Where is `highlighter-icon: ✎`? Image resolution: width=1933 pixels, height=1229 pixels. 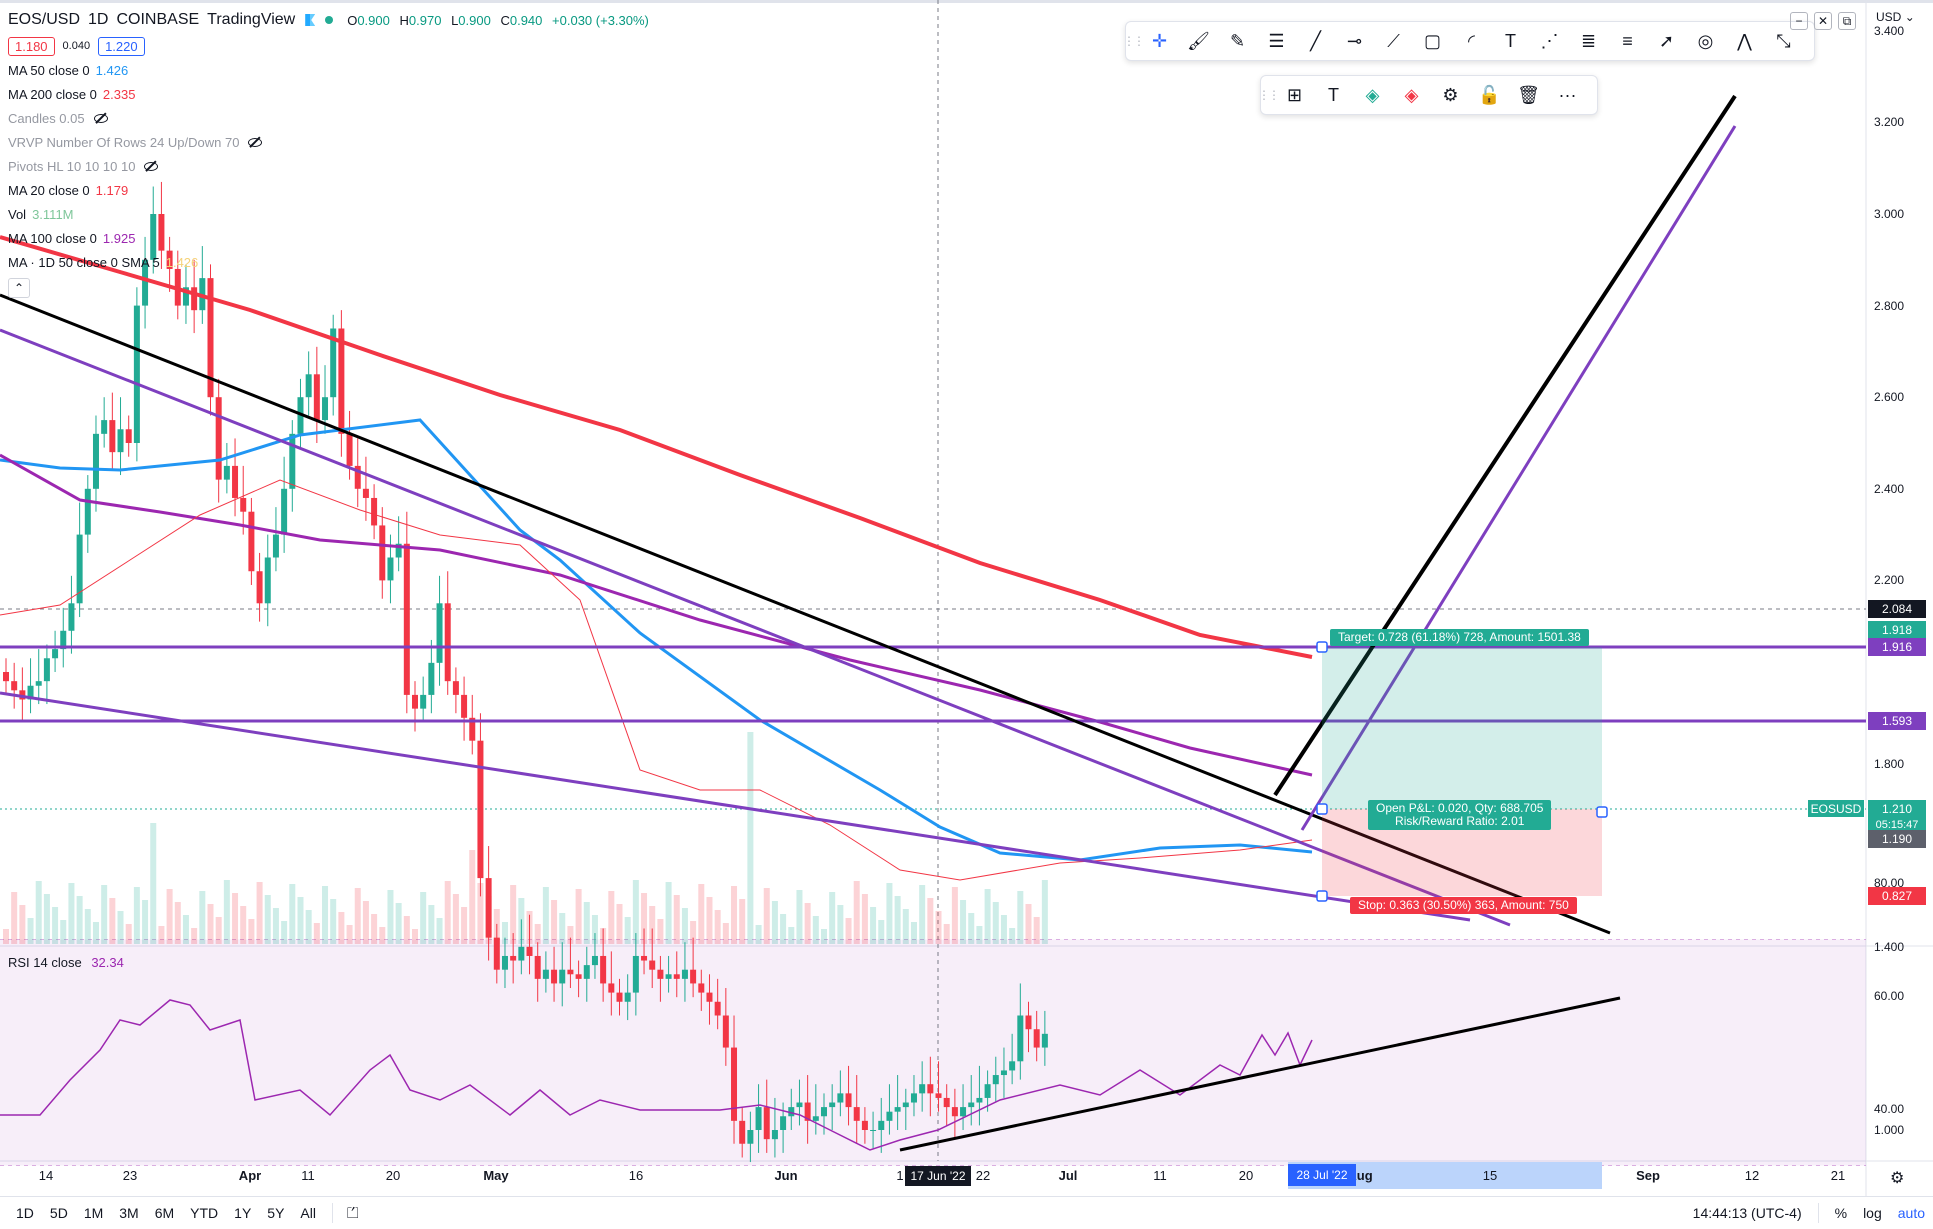
highlighter-icon: ✎ is located at coordinates (1237, 40).